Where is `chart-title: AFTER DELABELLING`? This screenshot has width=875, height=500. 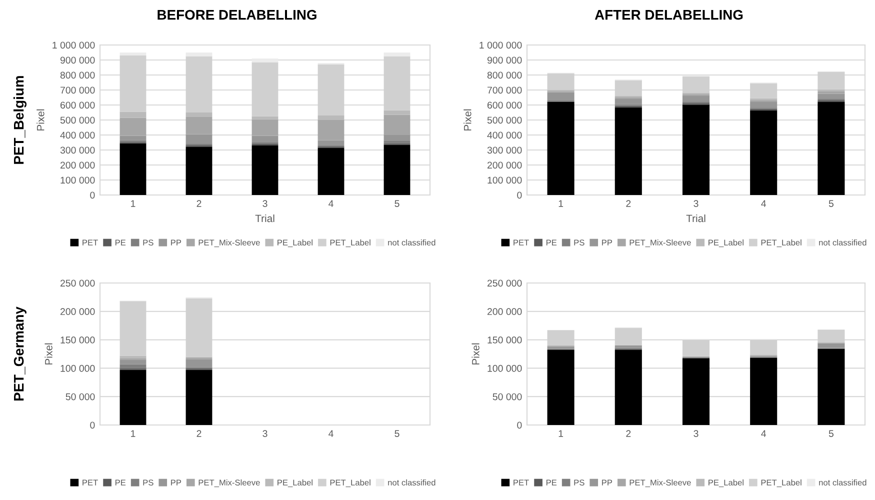
chart-title: AFTER DELABELLING is located at coordinates (668, 15).